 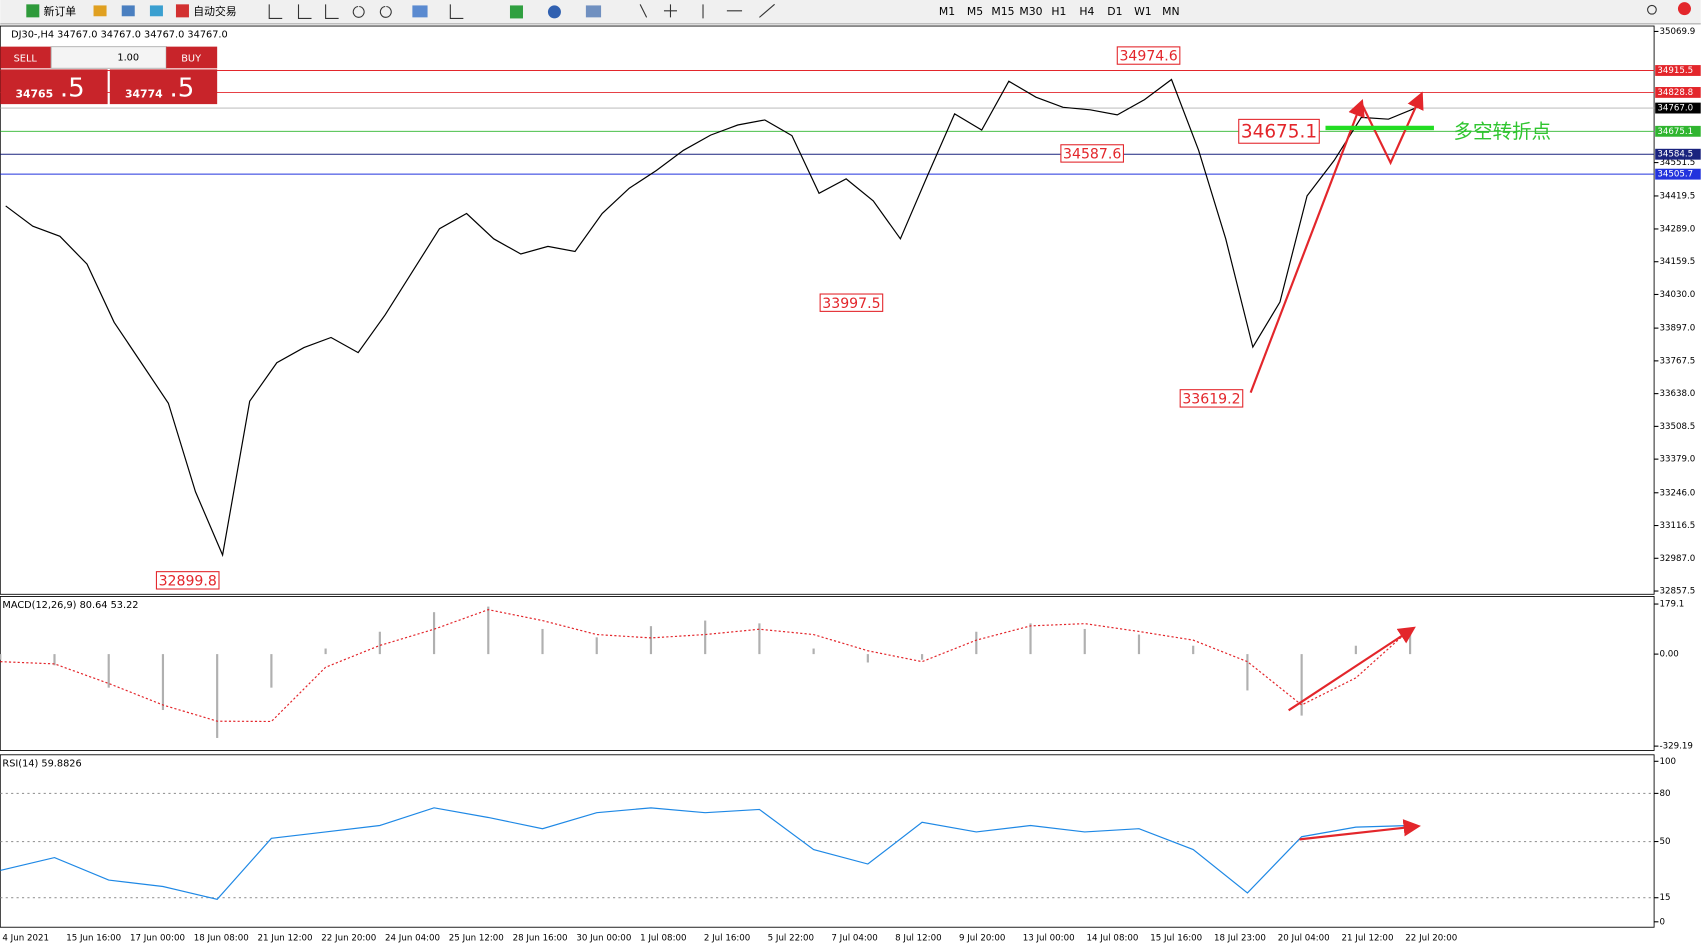 What do you see at coordinates (1678, 32) in the screenshot?
I see `y-tick-label: 35069.9` at bounding box center [1678, 32].